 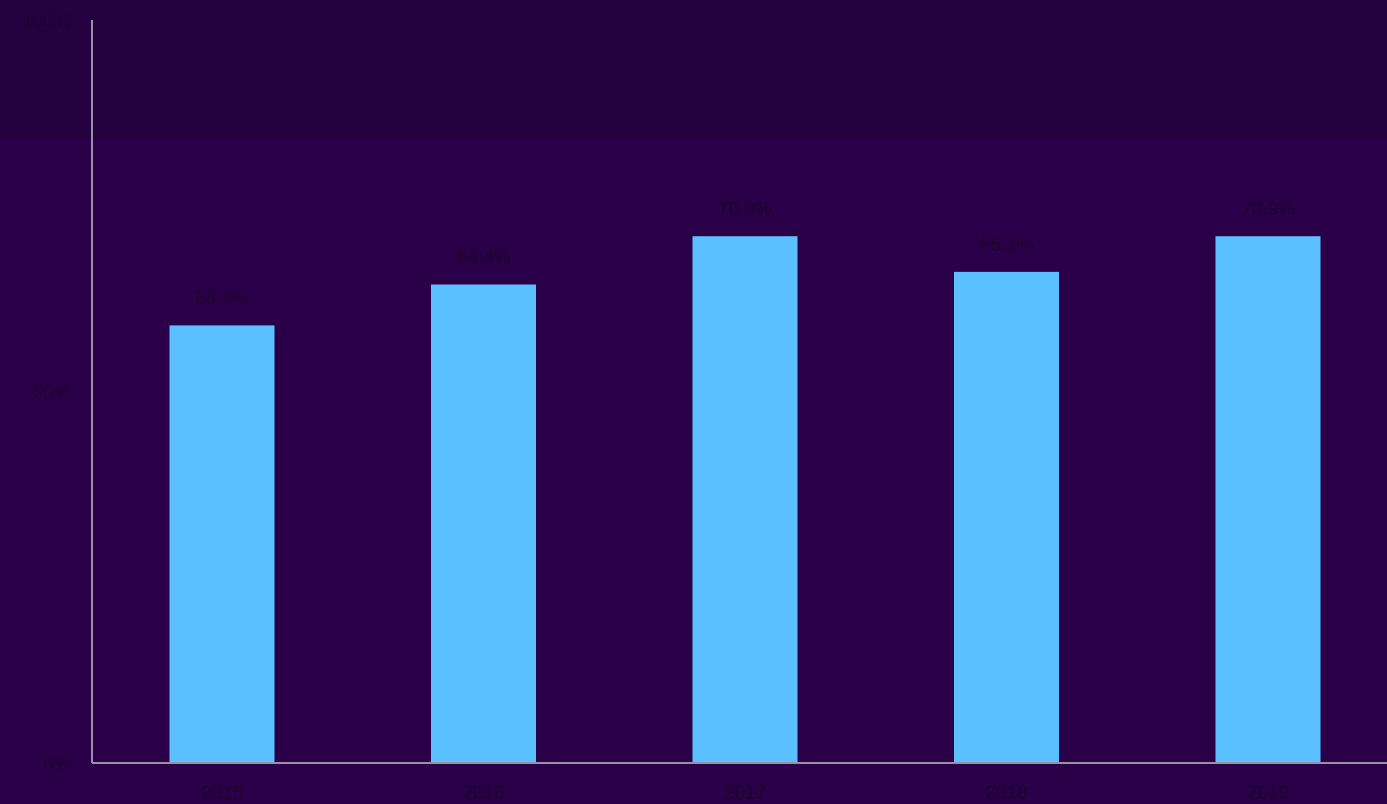 I want to click on x-tick-label-2019: 2019, so click(x=1268, y=793).